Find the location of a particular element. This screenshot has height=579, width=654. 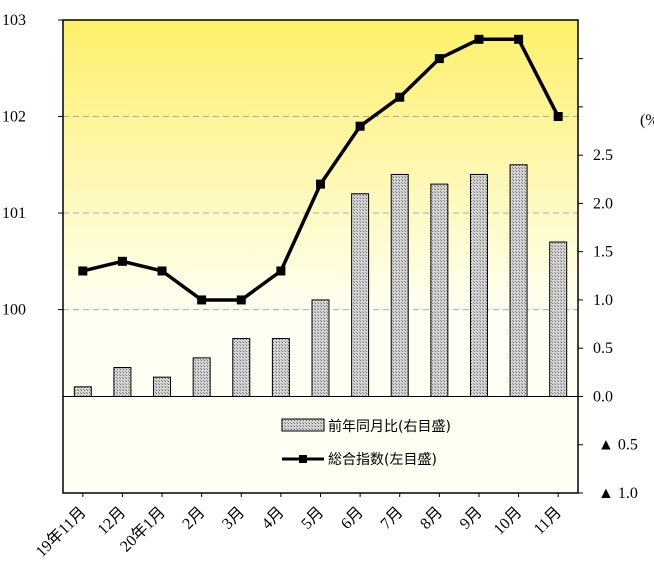

x-tick-label: 11月 is located at coordinates (548, 521).